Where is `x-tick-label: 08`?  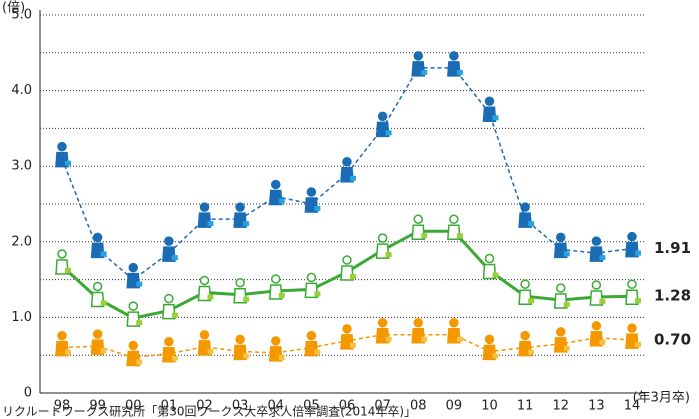 x-tick-label: 08 is located at coordinates (418, 406).